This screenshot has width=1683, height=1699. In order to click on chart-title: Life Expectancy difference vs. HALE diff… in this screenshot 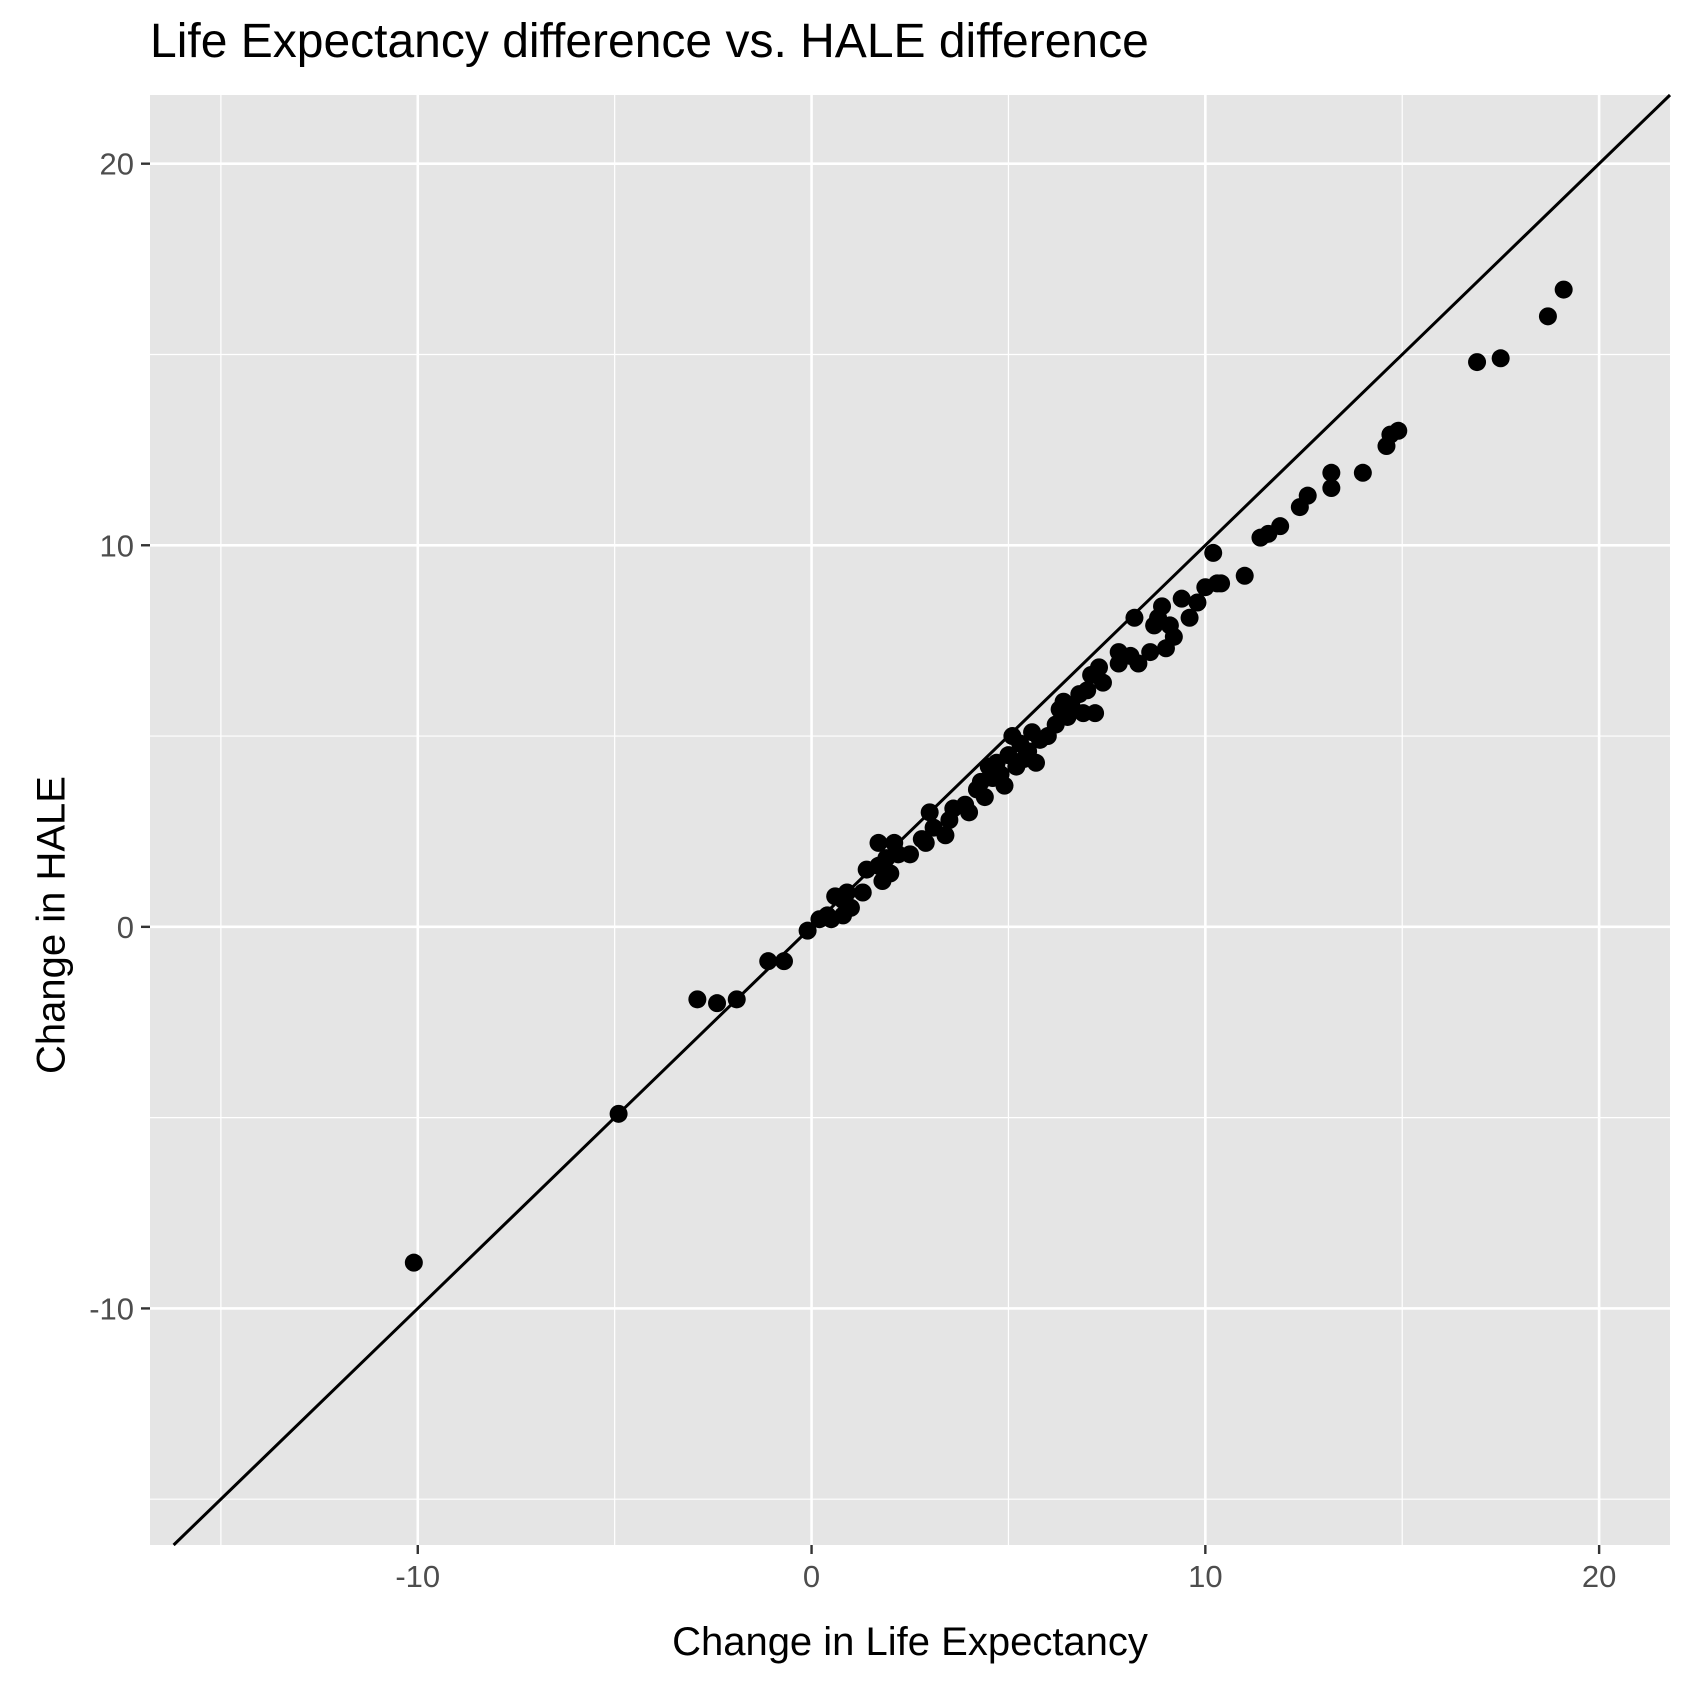, I will do `click(649, 41)`.